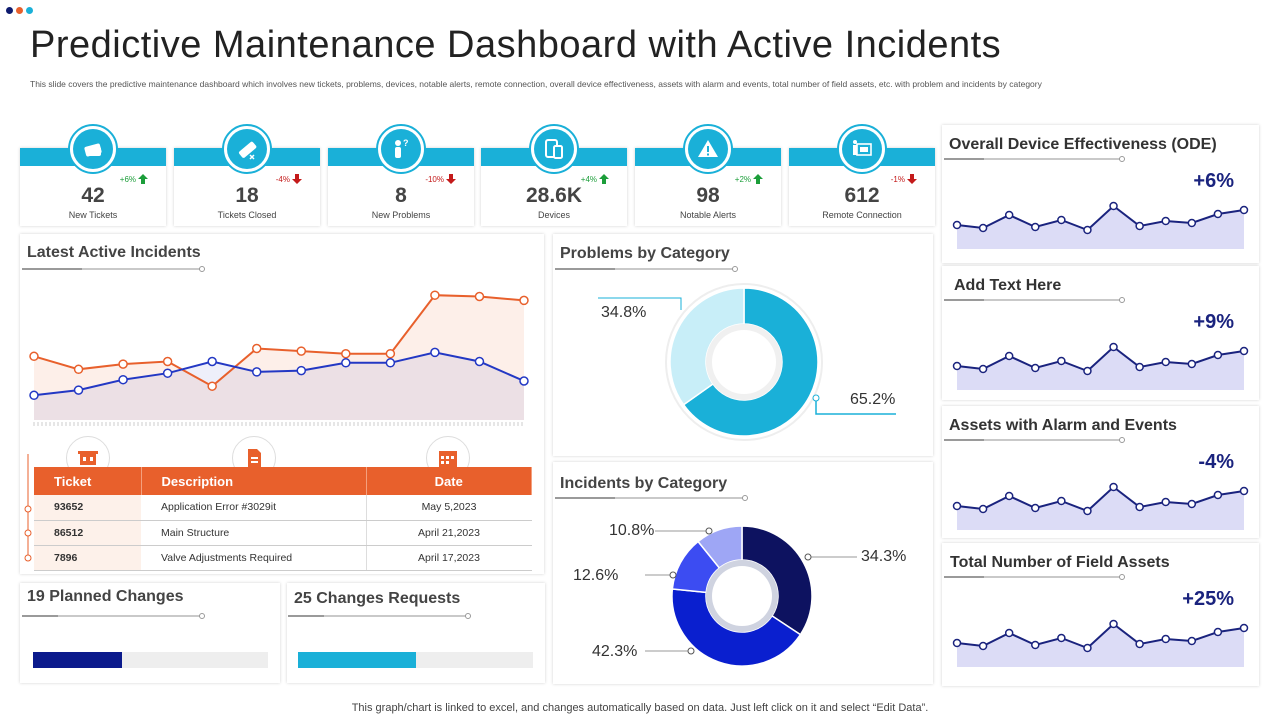  Describe the element at coordinates (862, 195) in the screenshot. I see `kpi-value: 612` at that location.